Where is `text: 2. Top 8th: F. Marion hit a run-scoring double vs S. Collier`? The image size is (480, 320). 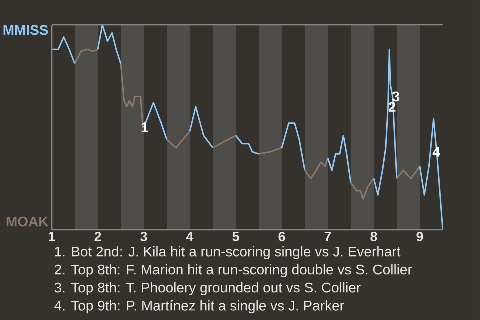
text: 2. Top 8th: F. Marion hit a run-scoring double vs S. Collier is located at coordinates (233, 271).